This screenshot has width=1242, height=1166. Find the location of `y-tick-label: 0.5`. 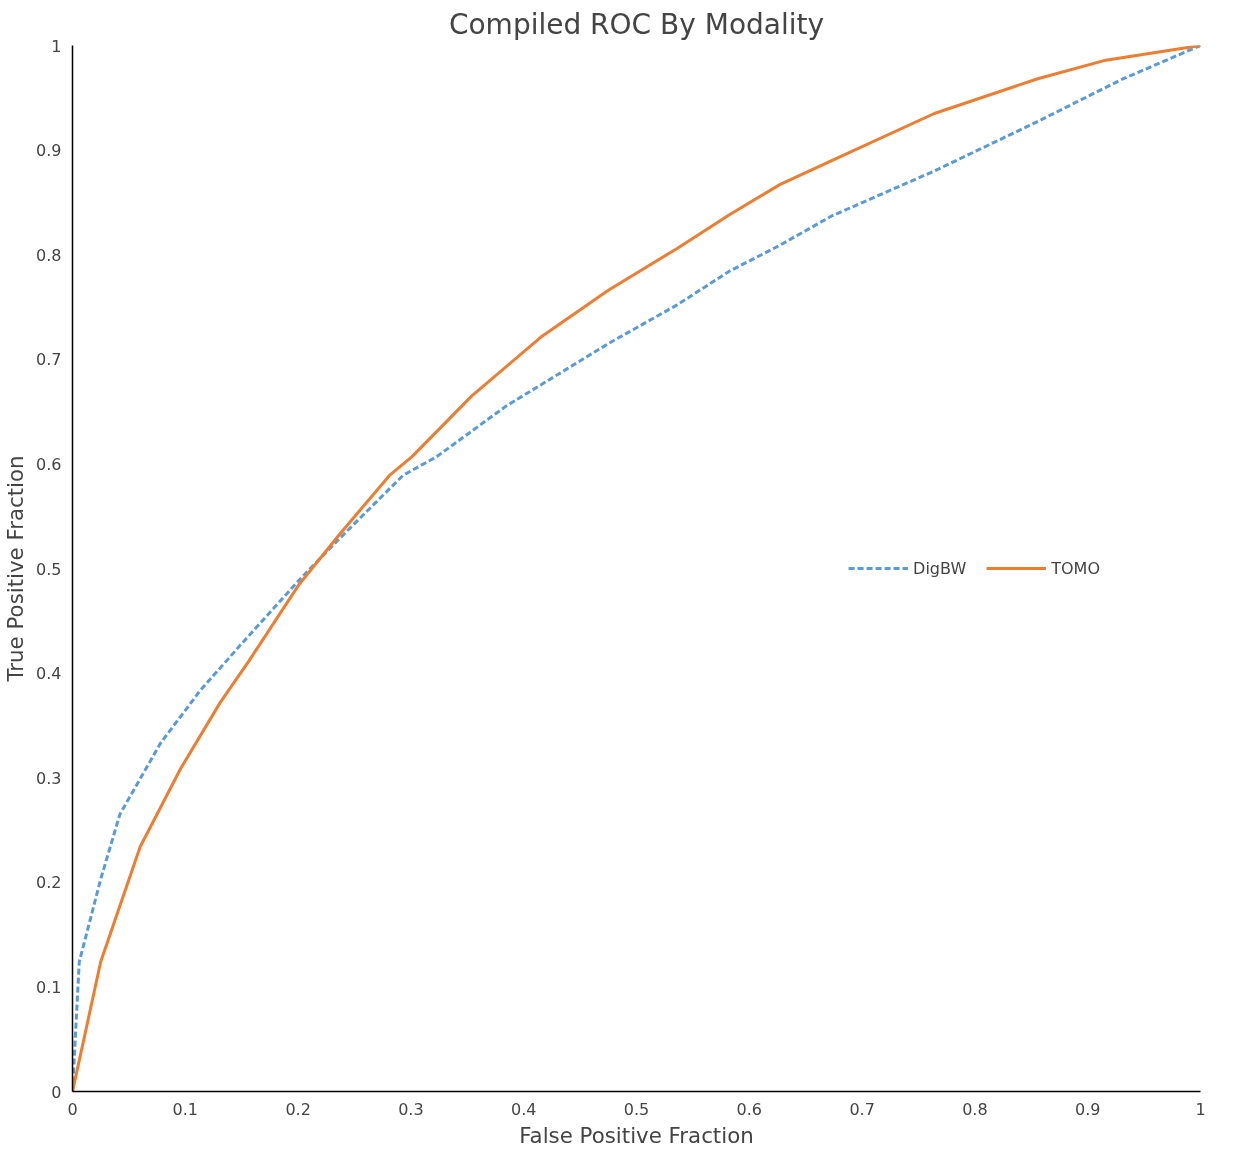

y-tick-label: 0.5 is located at coordinates (49, 569).